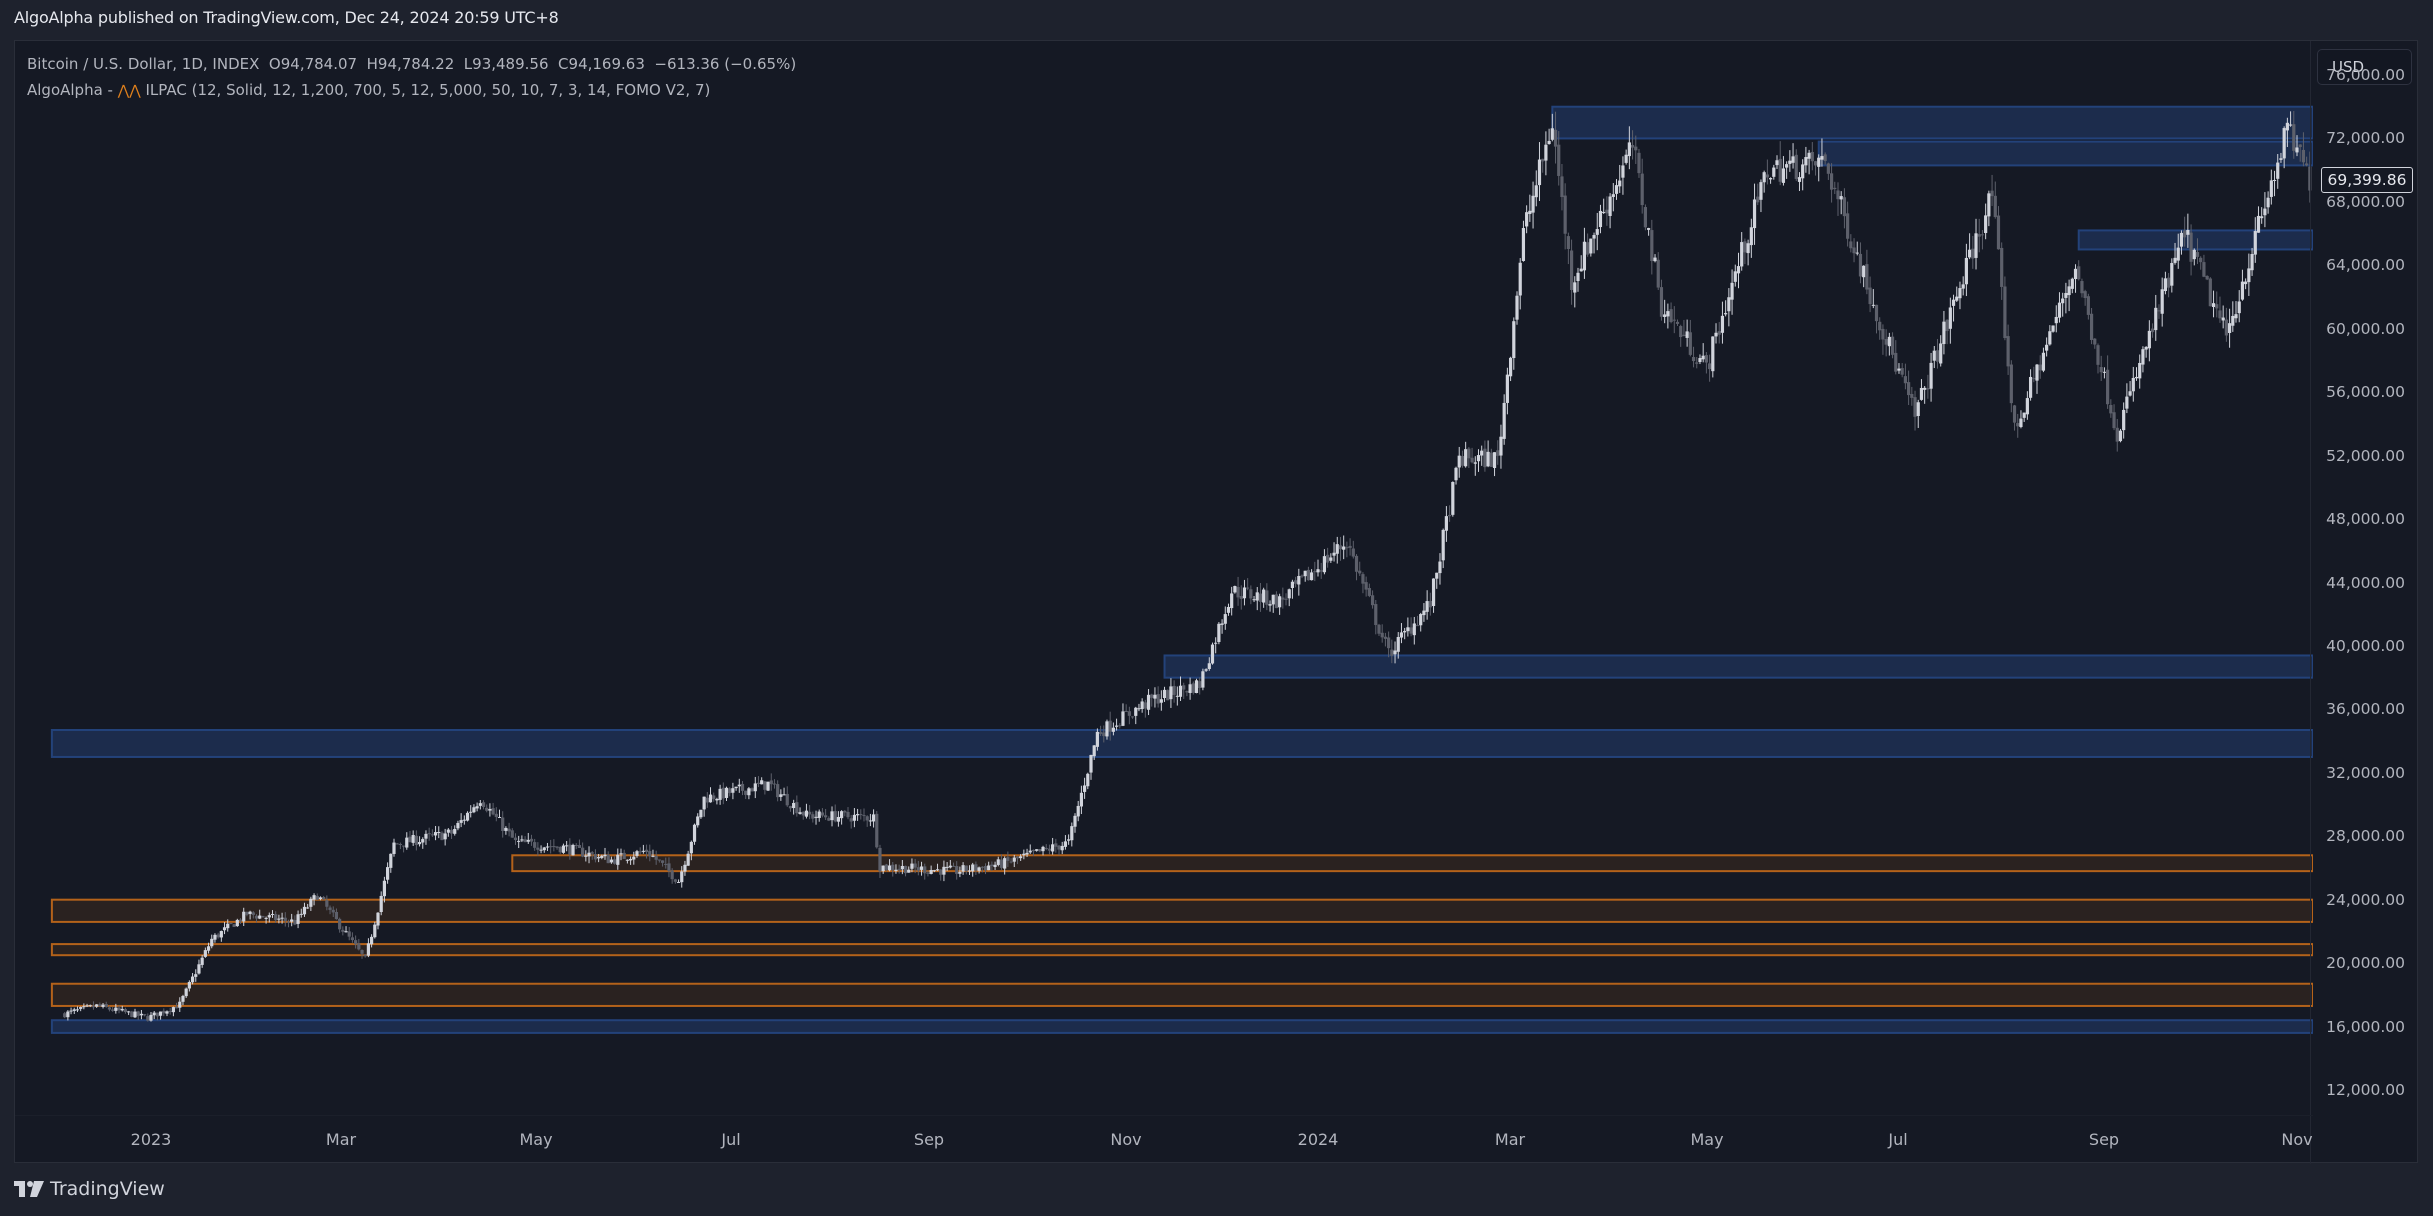 The height and width of the screenshot is (1216, 2433). I want to click on price-tick: 60,000.00, so click(2365, 328).